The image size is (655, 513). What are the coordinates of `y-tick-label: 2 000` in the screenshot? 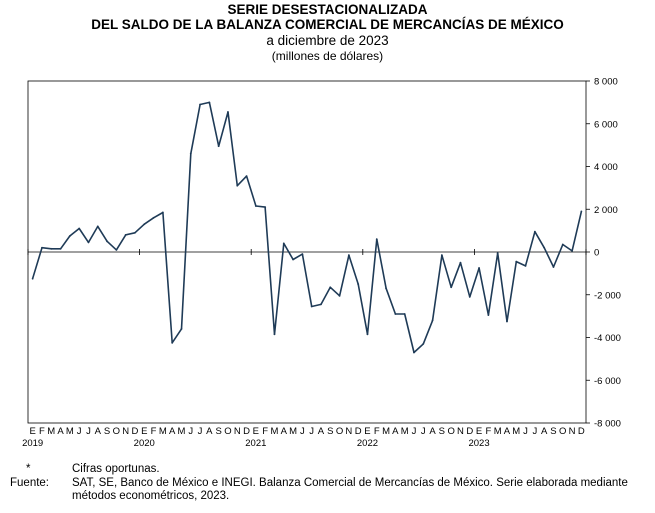 It's located at (606, 210).